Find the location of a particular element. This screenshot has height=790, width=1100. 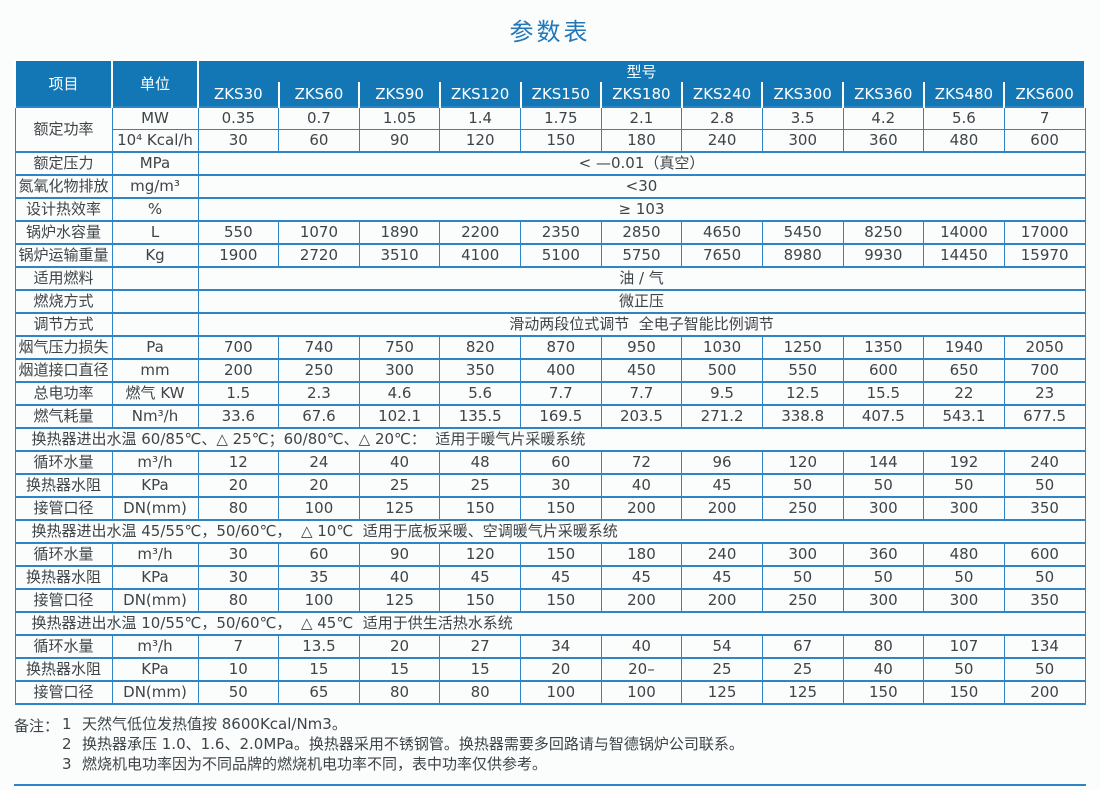

cell-value: 20 is located at coordinates (238, 485).